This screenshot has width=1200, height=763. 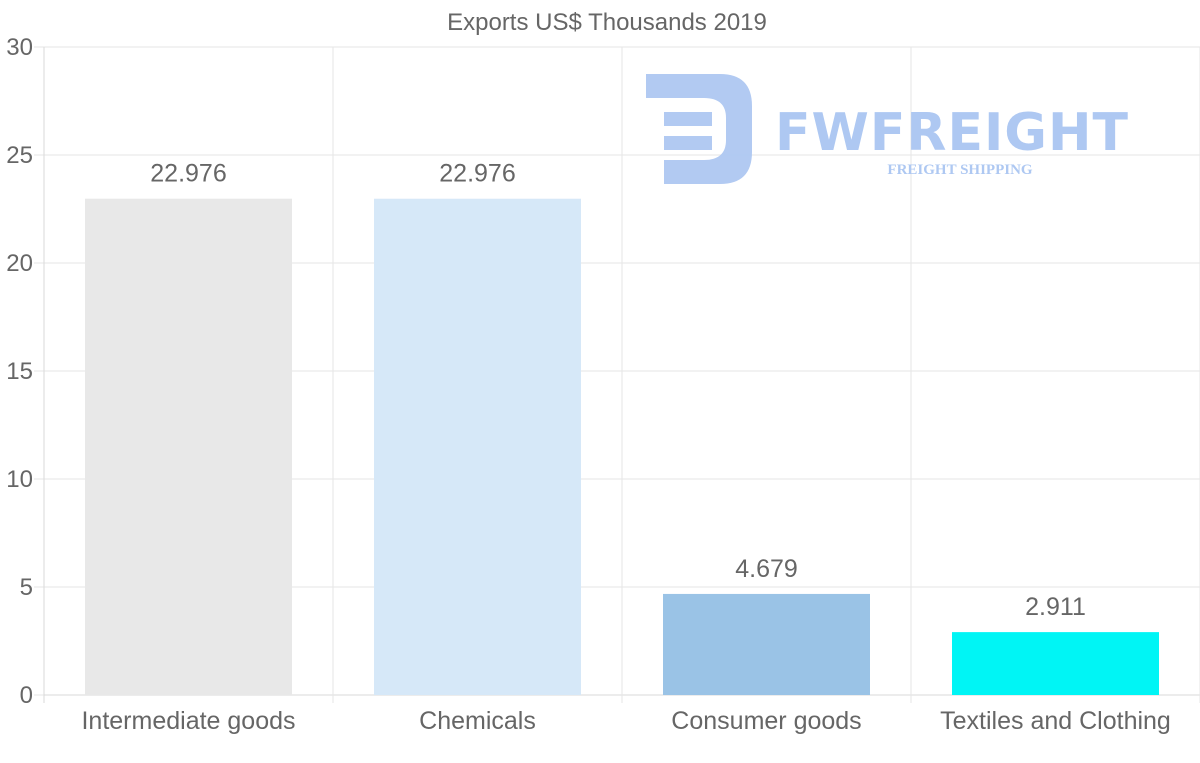 What do you see at coordinates (477, 447) in the screenshot?
I see `bar-chemicals` at bounding box center [477, 447].